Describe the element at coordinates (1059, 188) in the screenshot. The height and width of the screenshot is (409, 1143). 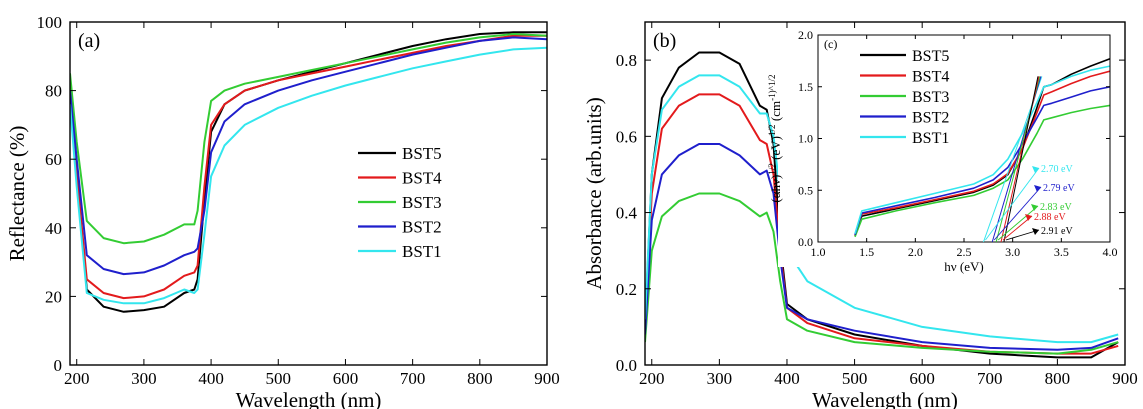
I see `bandgap-label: 2.79 eV` at that location.